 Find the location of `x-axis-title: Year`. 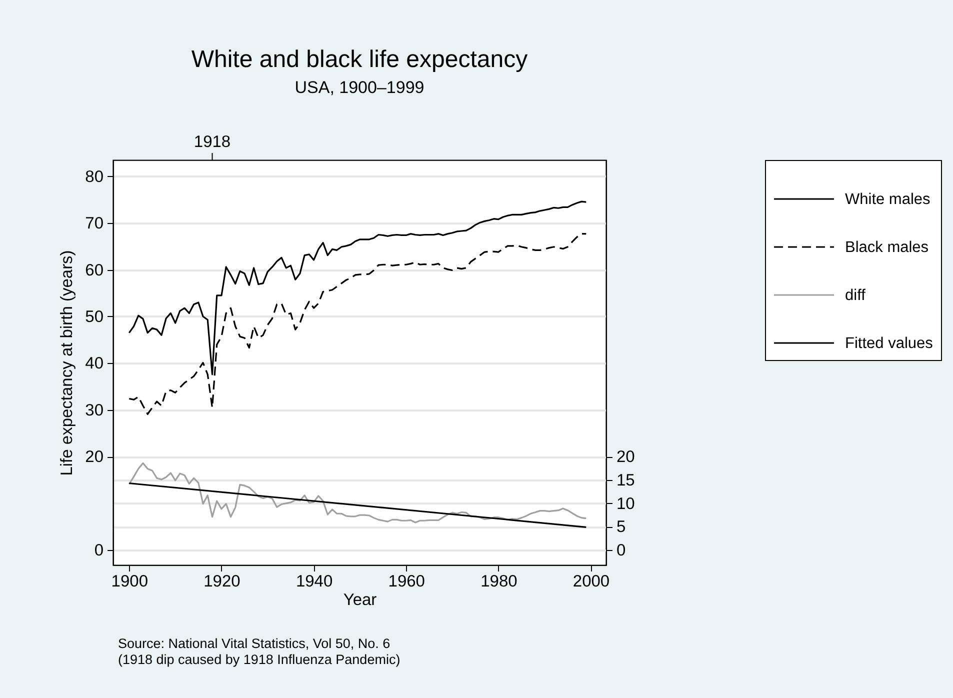

x-axis-title: Year is located at coordinates (360, 600).